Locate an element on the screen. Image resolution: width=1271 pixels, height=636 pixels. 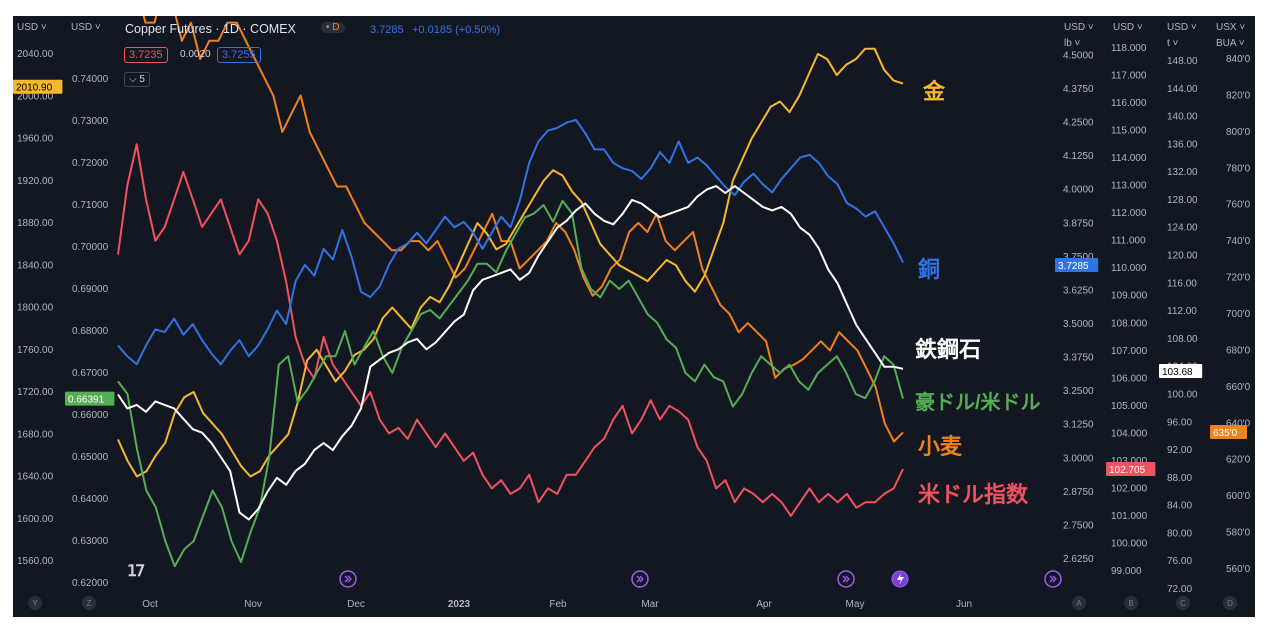
badge-letter: D is located at coordinates (336, 27).